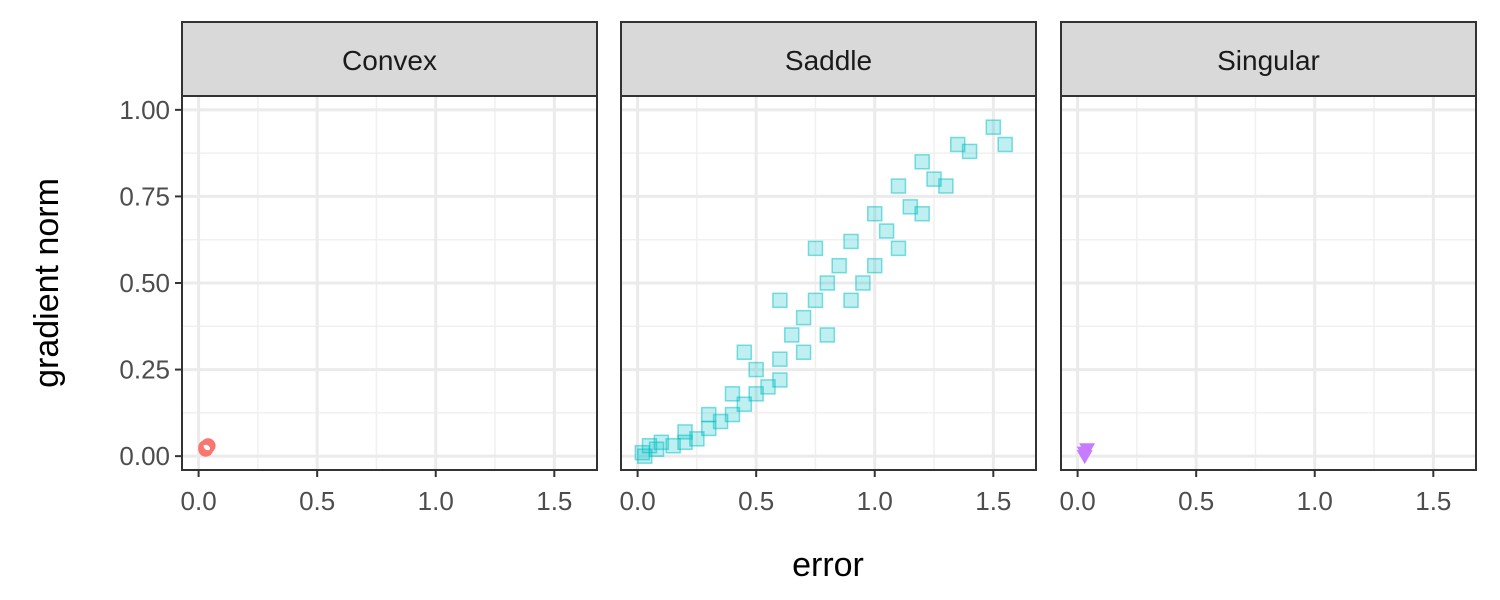  I want to click on x-axis-title: error, so click(828, 565).